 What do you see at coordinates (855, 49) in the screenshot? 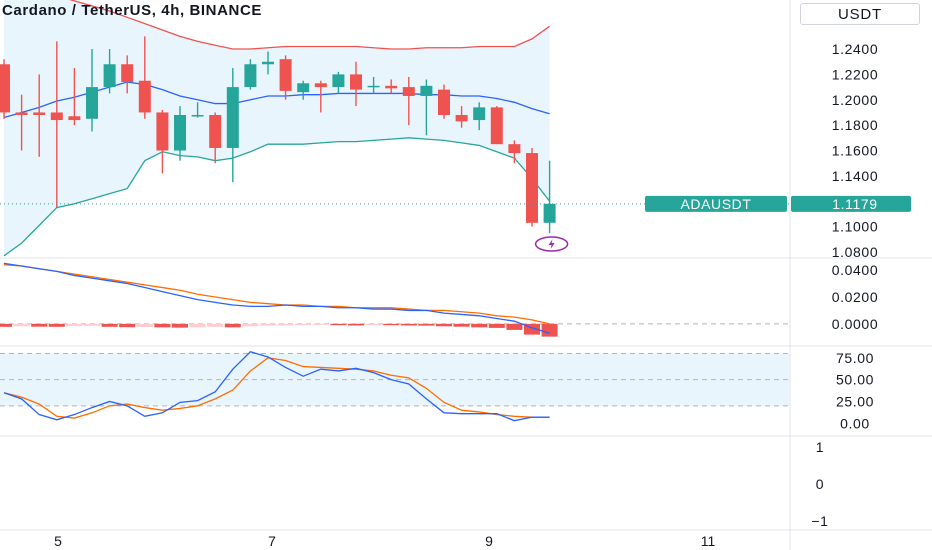
I see `price-tick-label: 1.2400` at bounding box center [855, 49].